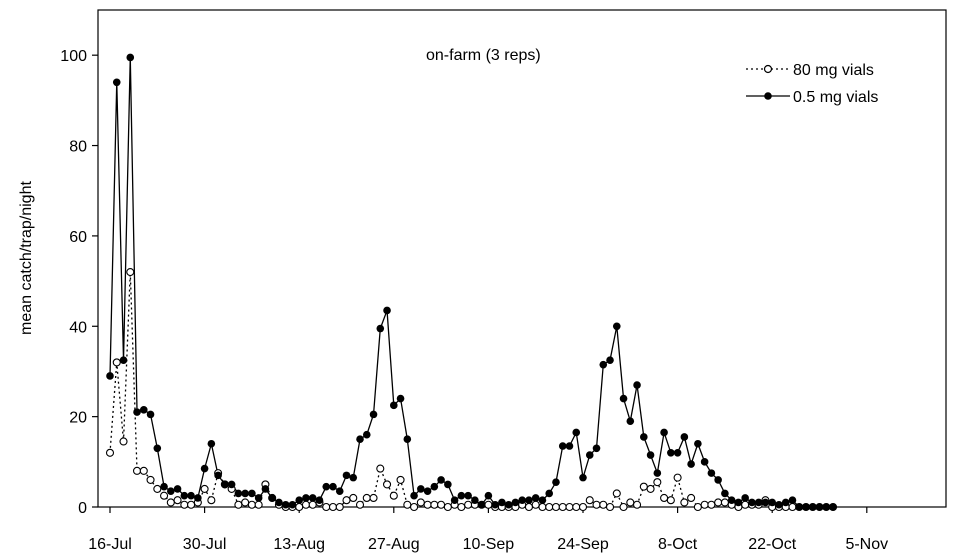  What do you see at coordinates (768, 69) in the screenshot?
I see `legend-marker-80mg` at bounding box center [768, 69].